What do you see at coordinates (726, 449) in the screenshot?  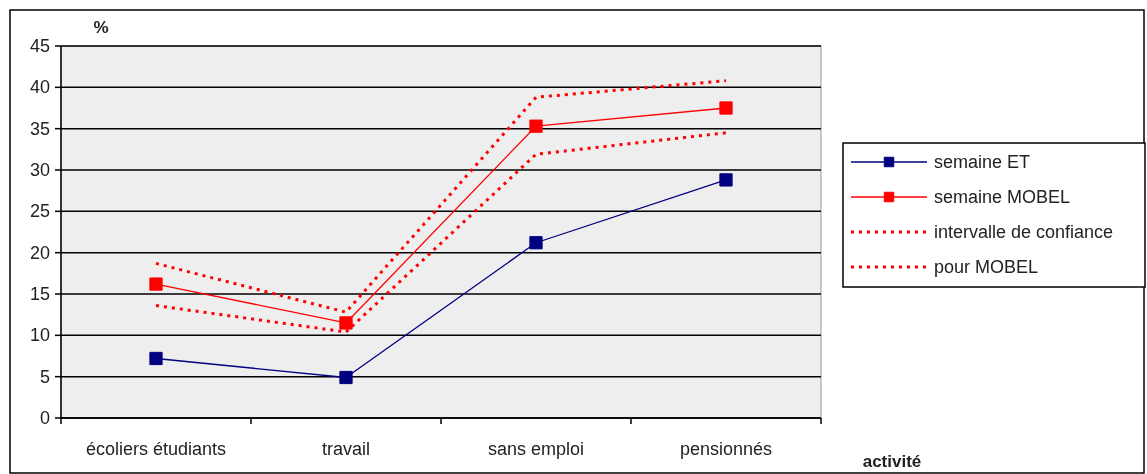 I see `x-tick-label: pensionnés` at bounding box center [726, 449].